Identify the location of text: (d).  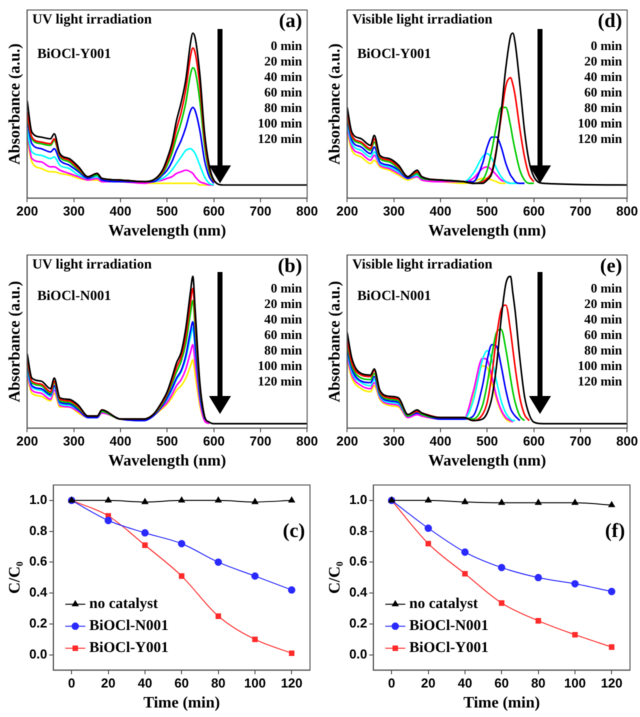
(610, 21).